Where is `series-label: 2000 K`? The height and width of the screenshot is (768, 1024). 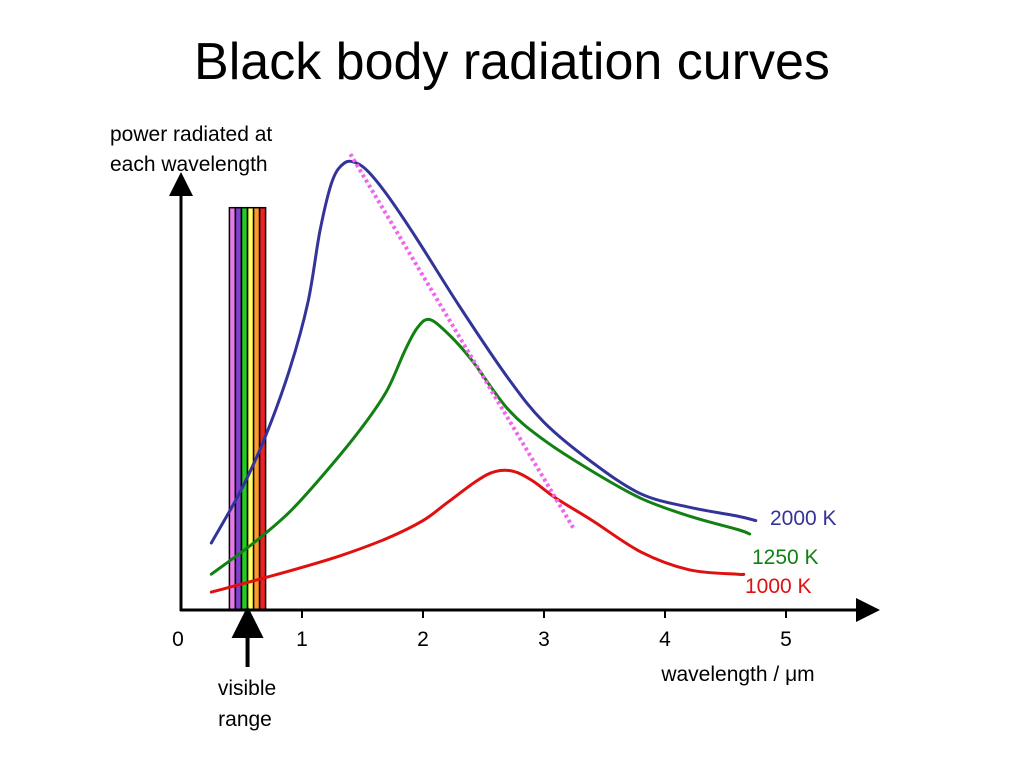 series-label: 2000 K is located at coordinates (803, 518).